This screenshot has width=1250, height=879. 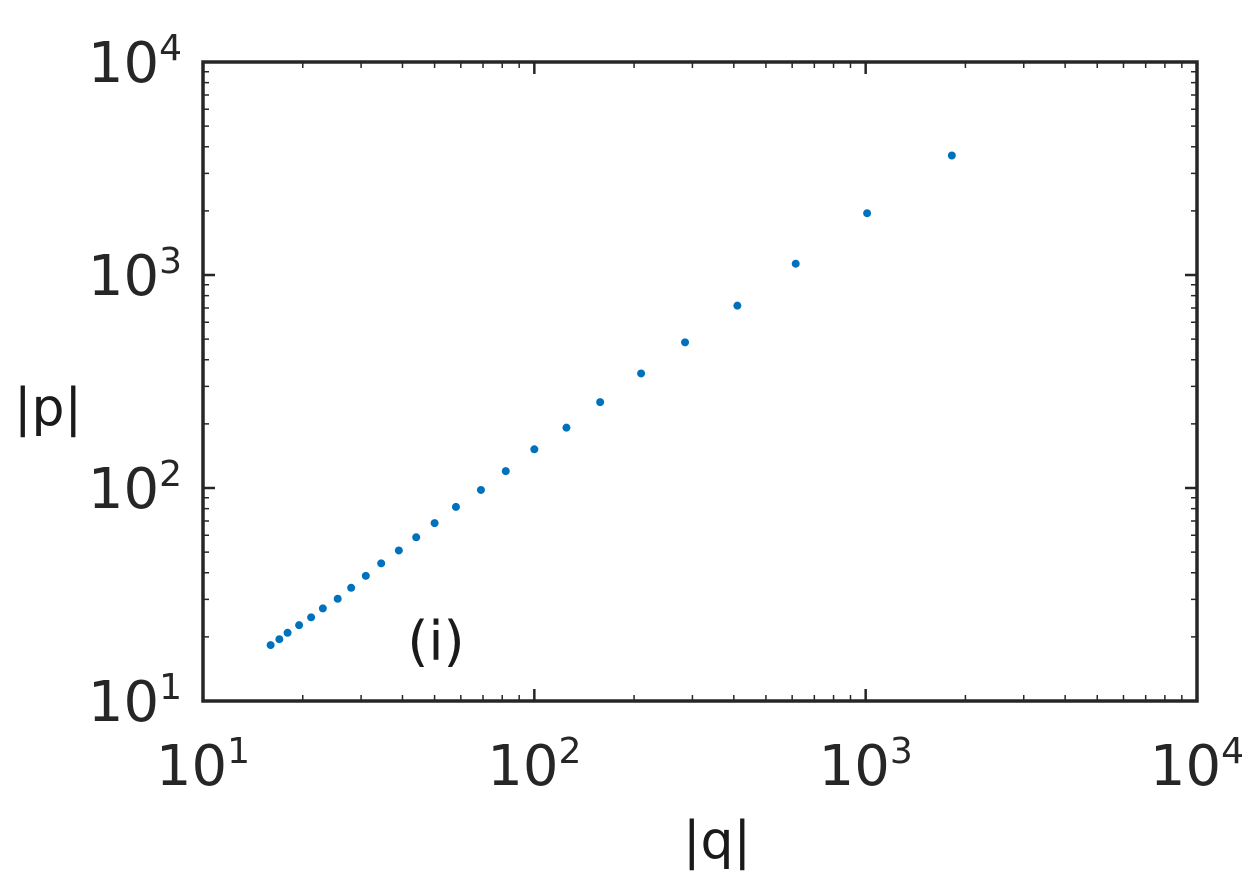 What do you see at coordinates (135, 381) in the screenshot?
I see `y-tick-labels: 101 102 103 104` at bounding box center [135, 381].